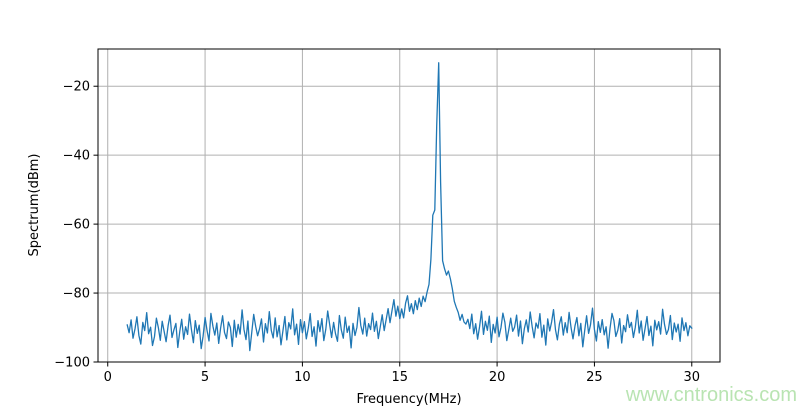  I want to click on x-tick-label: 0, so click(108, 377).